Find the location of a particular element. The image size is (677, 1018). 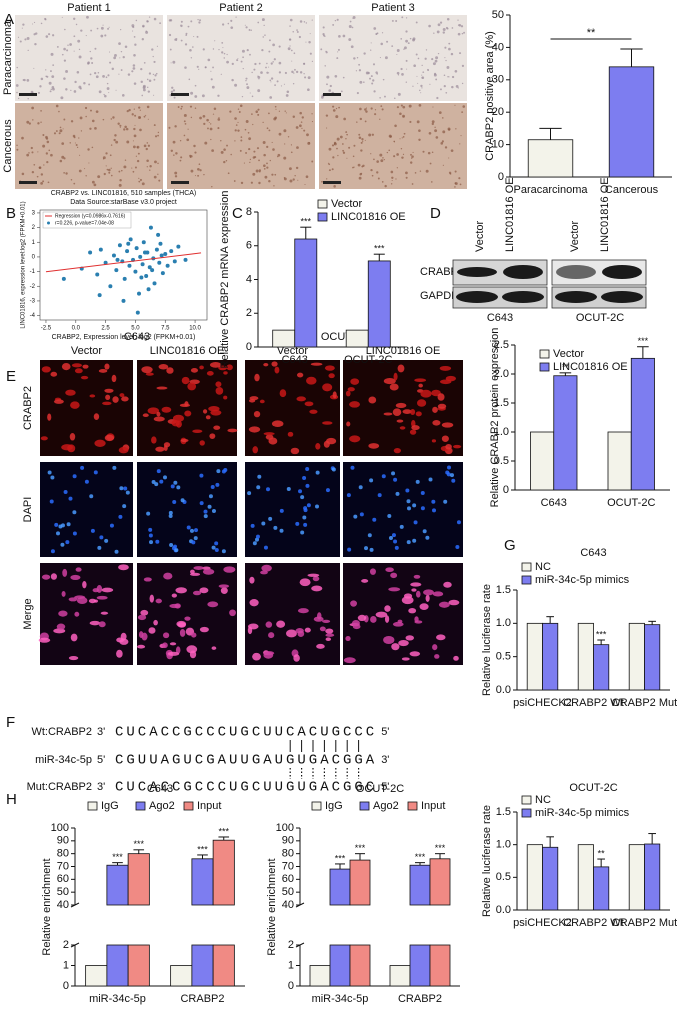

y-tick-label: 70 is located at coordinates (63, 866).